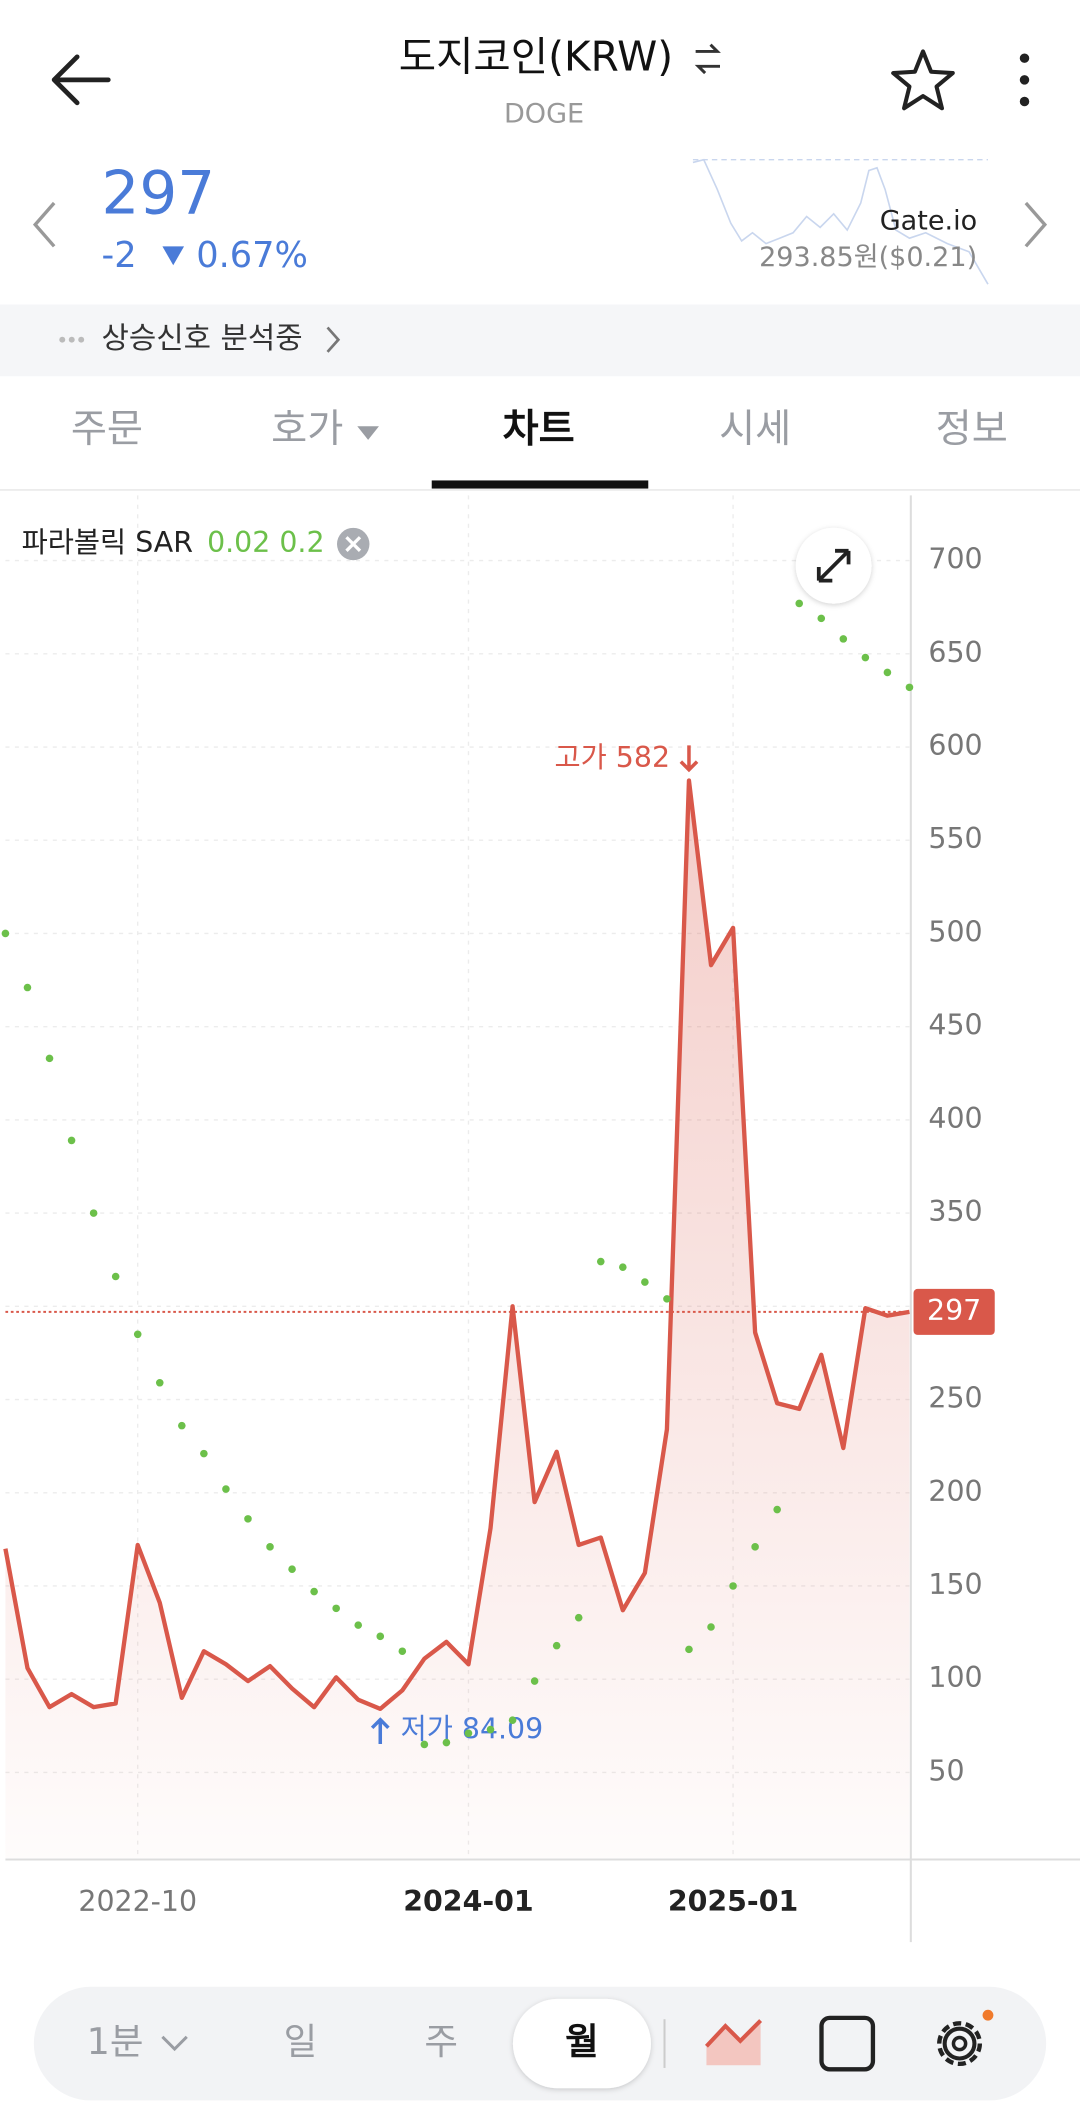  I want to click on y-tick-label: 150, so click(955, 1584).